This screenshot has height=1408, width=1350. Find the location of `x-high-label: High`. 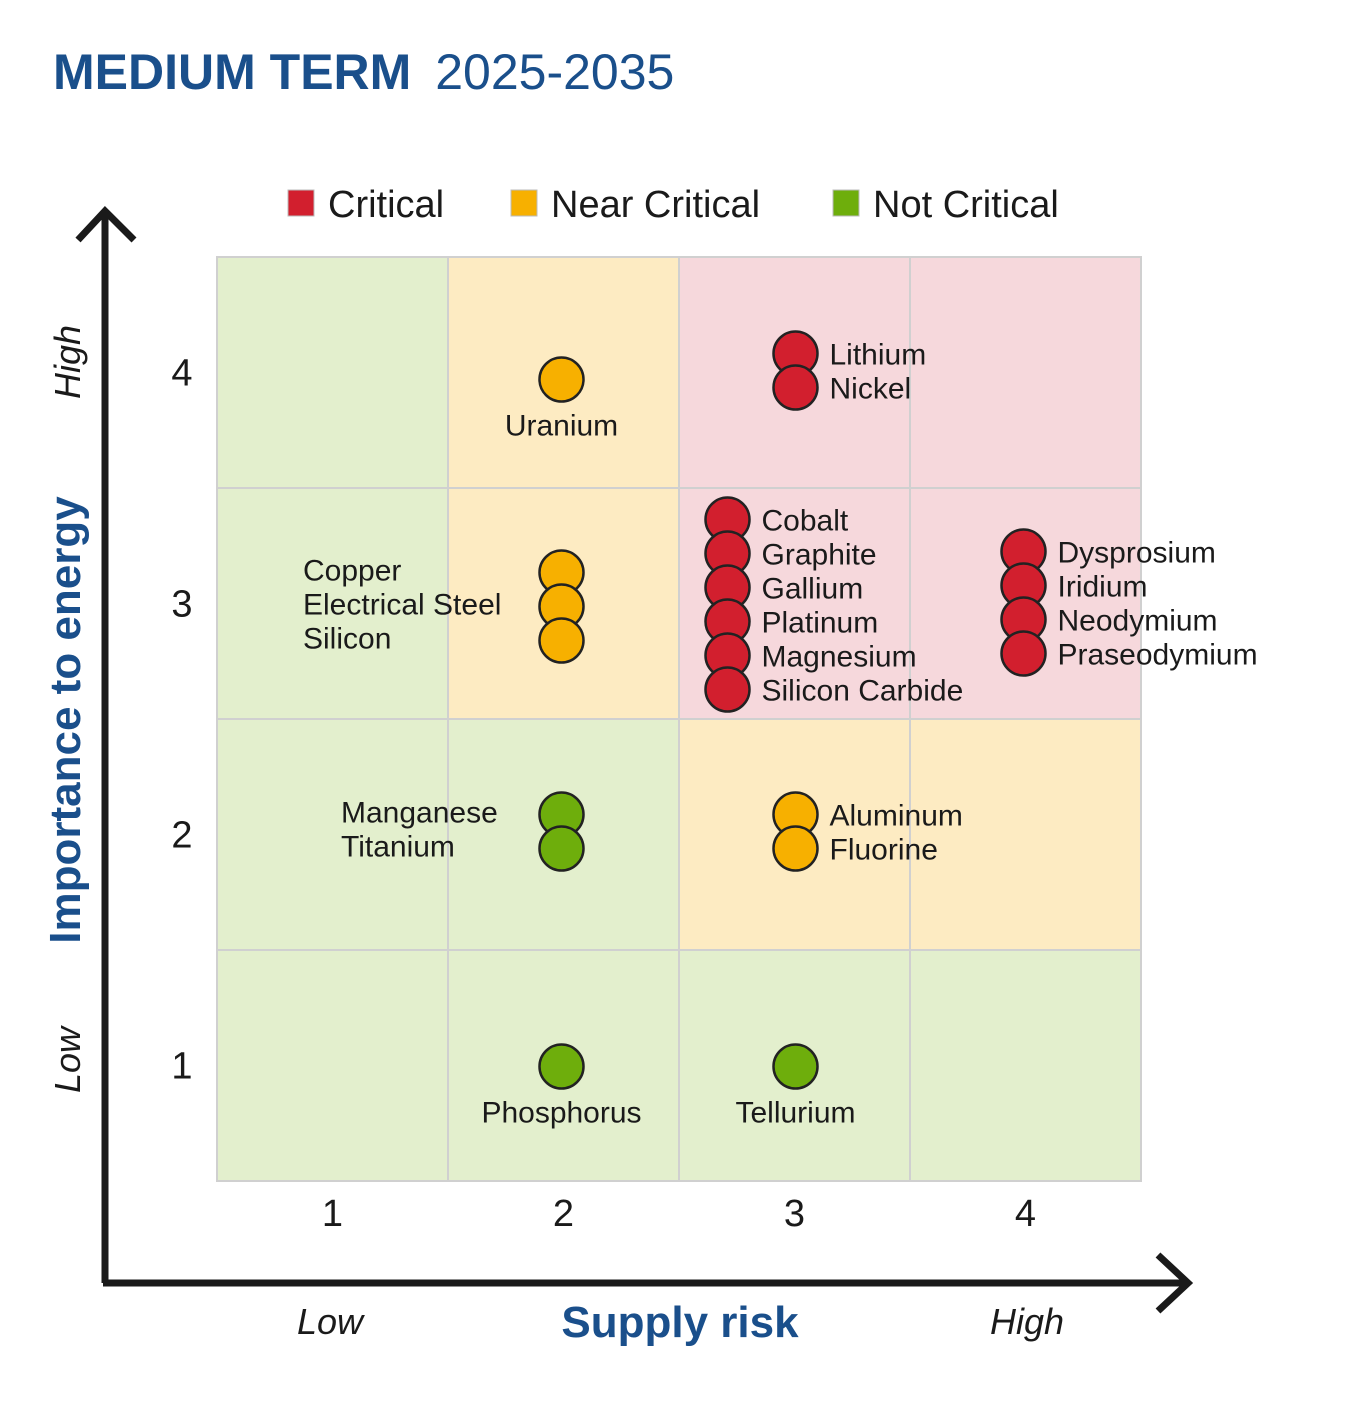

x-high-label: High is located at coordinates (1027, 1321).